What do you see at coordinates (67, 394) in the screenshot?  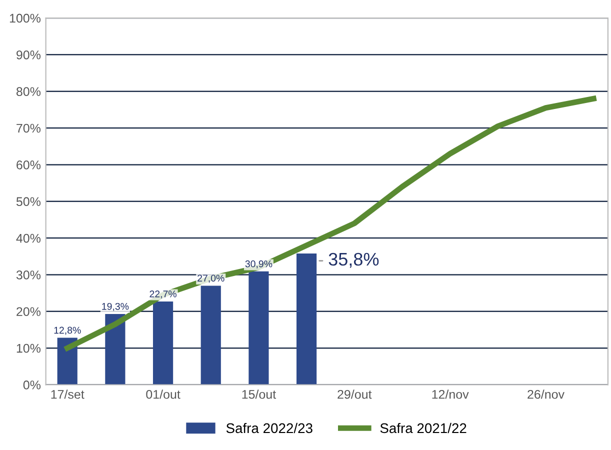 I see `x-tick-label: 17/set` at bounding box center [67, 394].